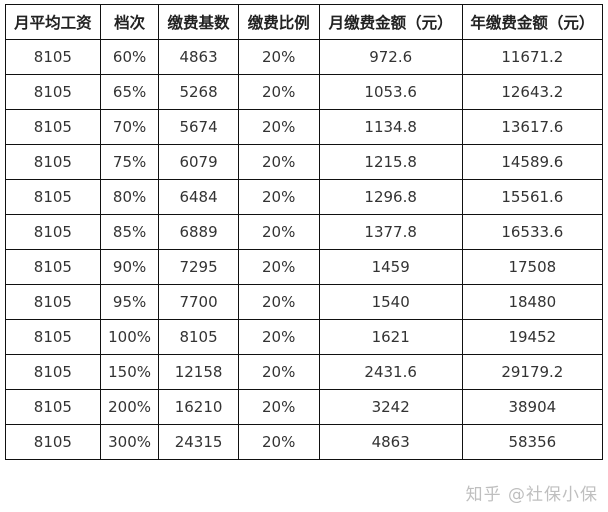  Describe the element at coordinates (390, 127) in the screenshot. I see `table-cell: 1134.8` at that location.